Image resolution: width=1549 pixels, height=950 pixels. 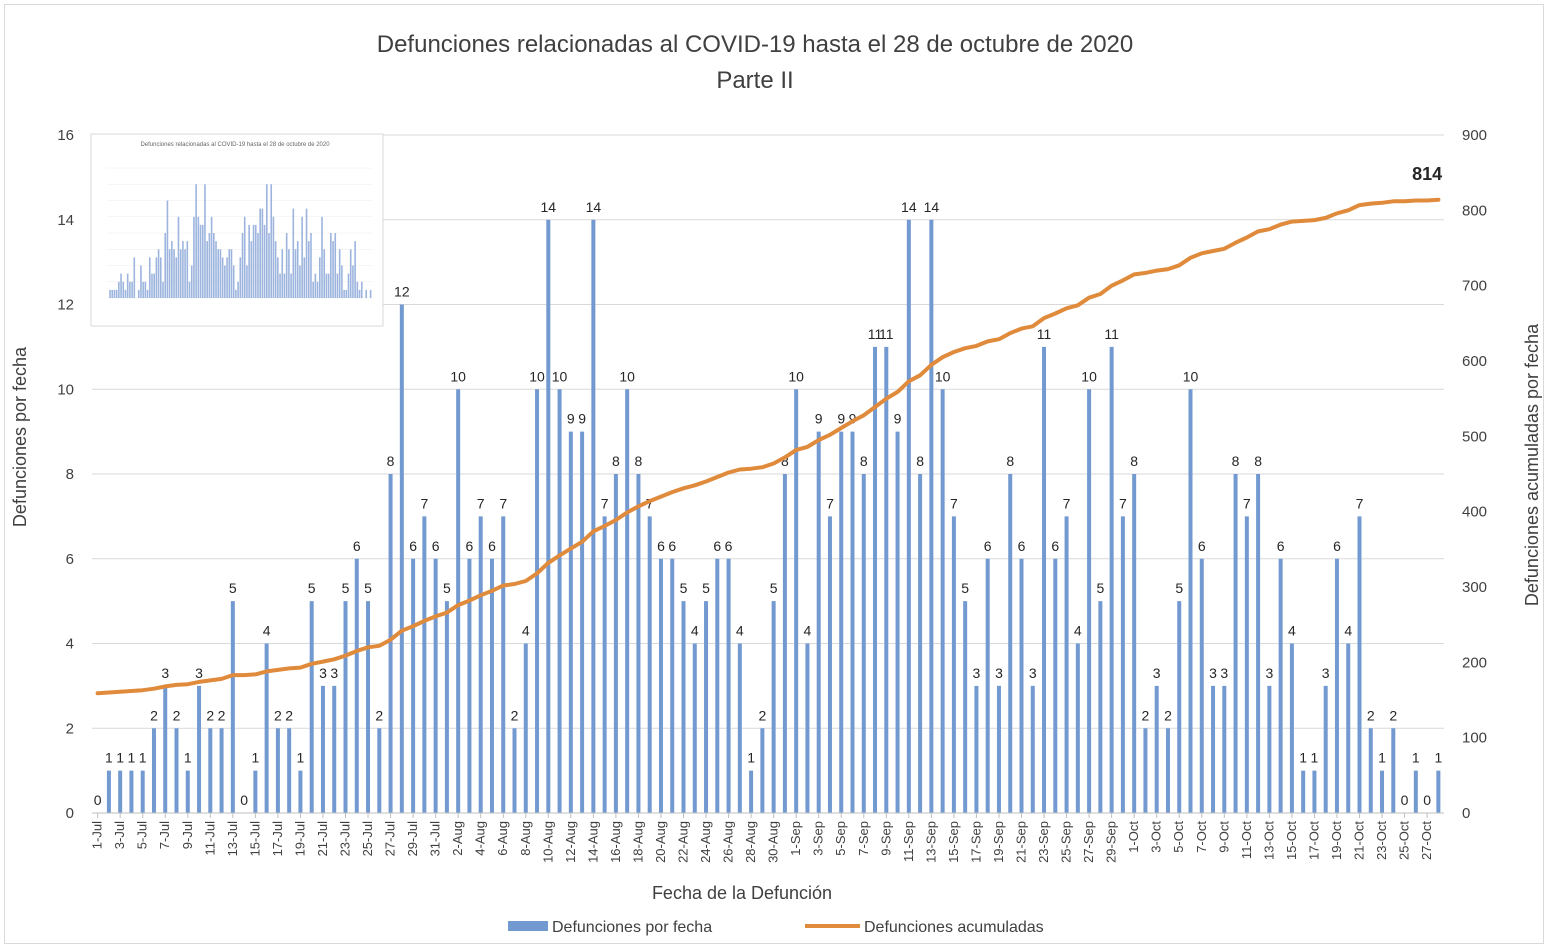 What do you see at coordinates (920, 461) in the screenshot?
I see `bar-value-label: 8` at bounding box center [920, 461].